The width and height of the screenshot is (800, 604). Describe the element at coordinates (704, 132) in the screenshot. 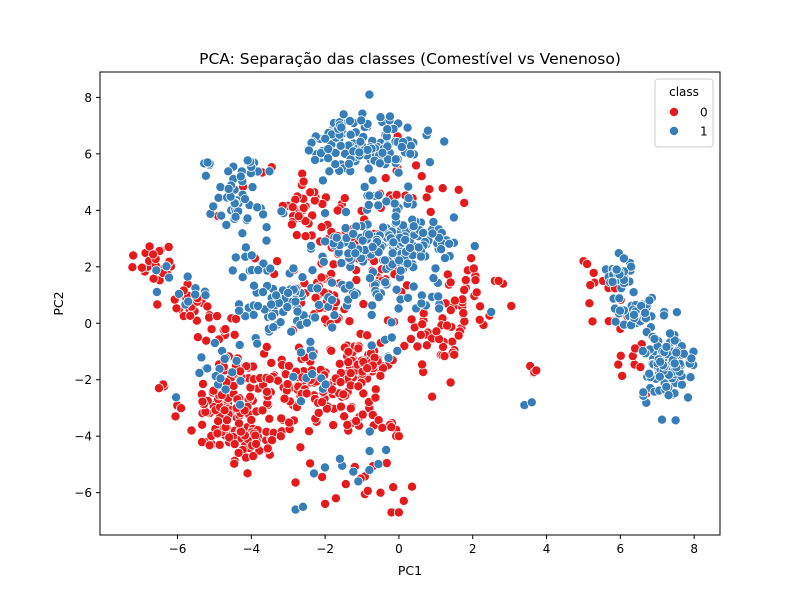

I see `legend-label-1: 1` at that location.